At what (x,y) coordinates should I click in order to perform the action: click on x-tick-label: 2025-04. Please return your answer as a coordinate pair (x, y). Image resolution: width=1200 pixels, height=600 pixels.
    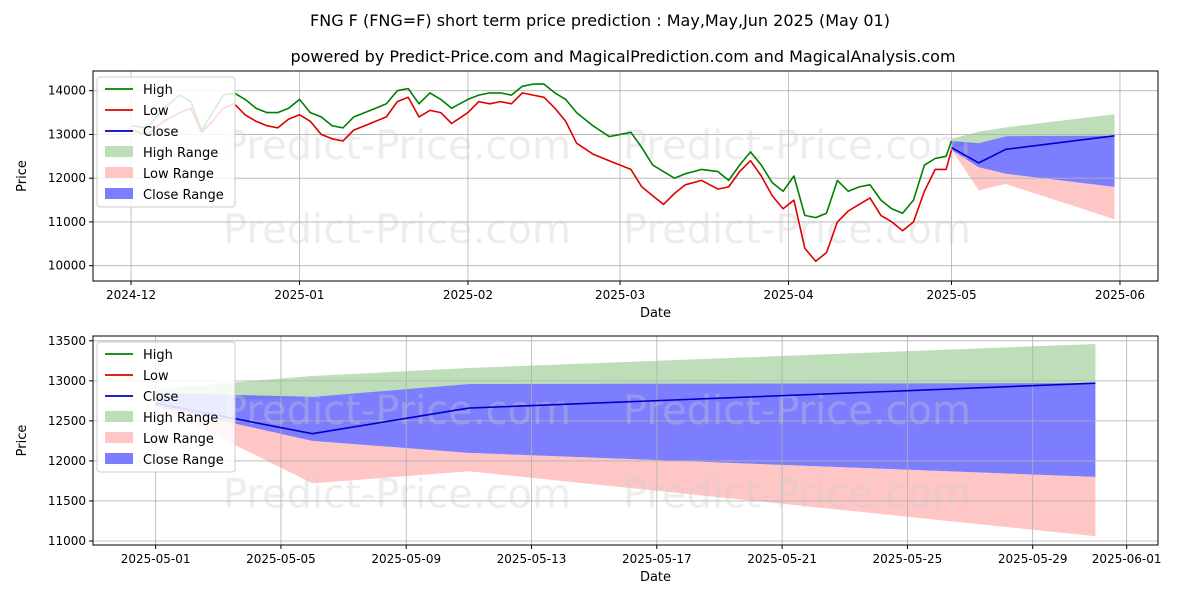
    Looking at the image, I should click on (788, 295).